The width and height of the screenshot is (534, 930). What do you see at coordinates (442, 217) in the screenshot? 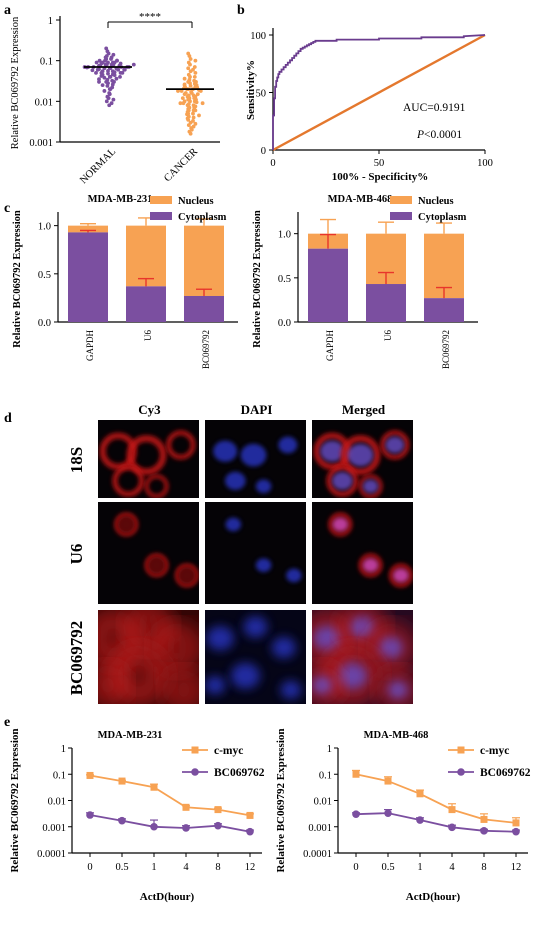
I see `legend-label: Cytoplasm` at bounding box center [442, 217].